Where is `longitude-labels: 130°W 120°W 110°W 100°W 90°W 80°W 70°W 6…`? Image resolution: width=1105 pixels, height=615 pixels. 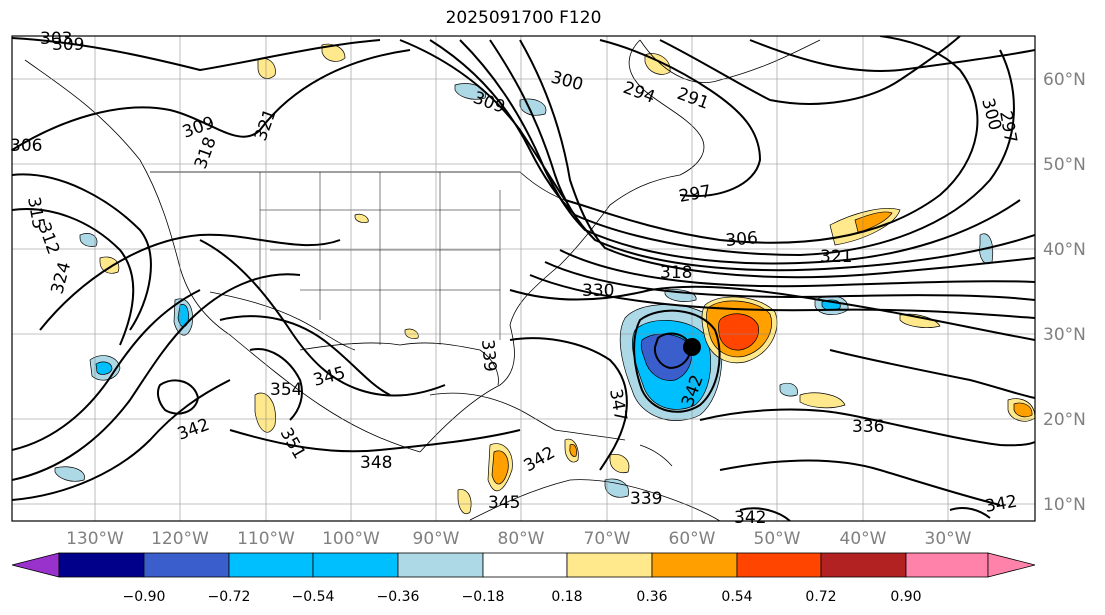
longitude-labels: 130°W 120°W 110°W 100°W 90°W 80°W 70°W 6… is located at coordinates (519, 539).